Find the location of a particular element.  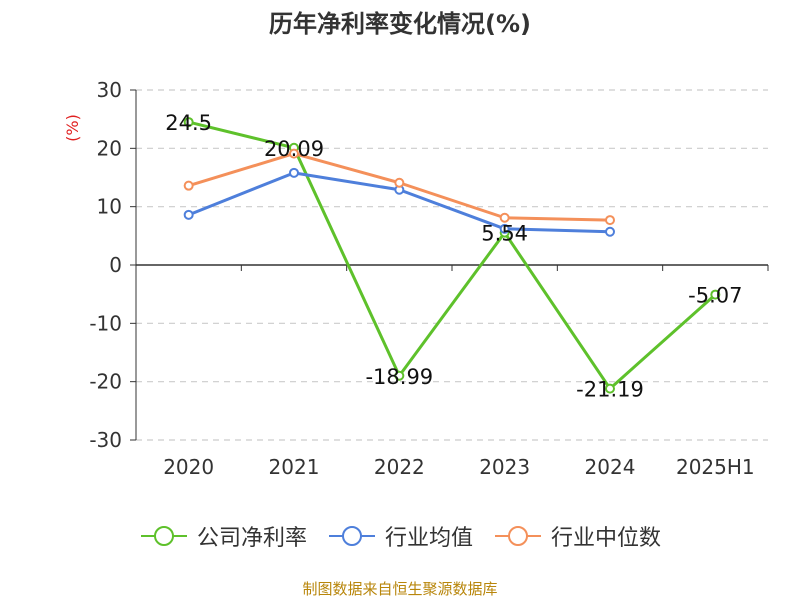

y-tick-label: 10 is located at coordinates (109, 207).